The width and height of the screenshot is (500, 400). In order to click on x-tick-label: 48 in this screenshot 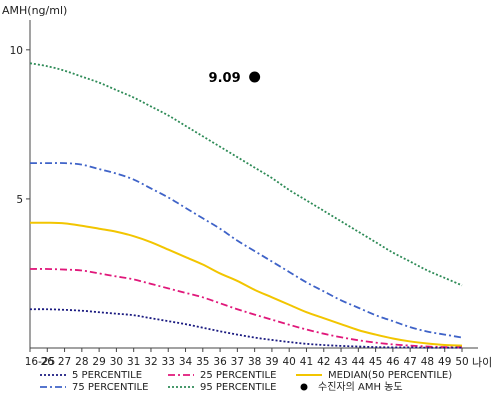, I will do `click(427, 362)`.